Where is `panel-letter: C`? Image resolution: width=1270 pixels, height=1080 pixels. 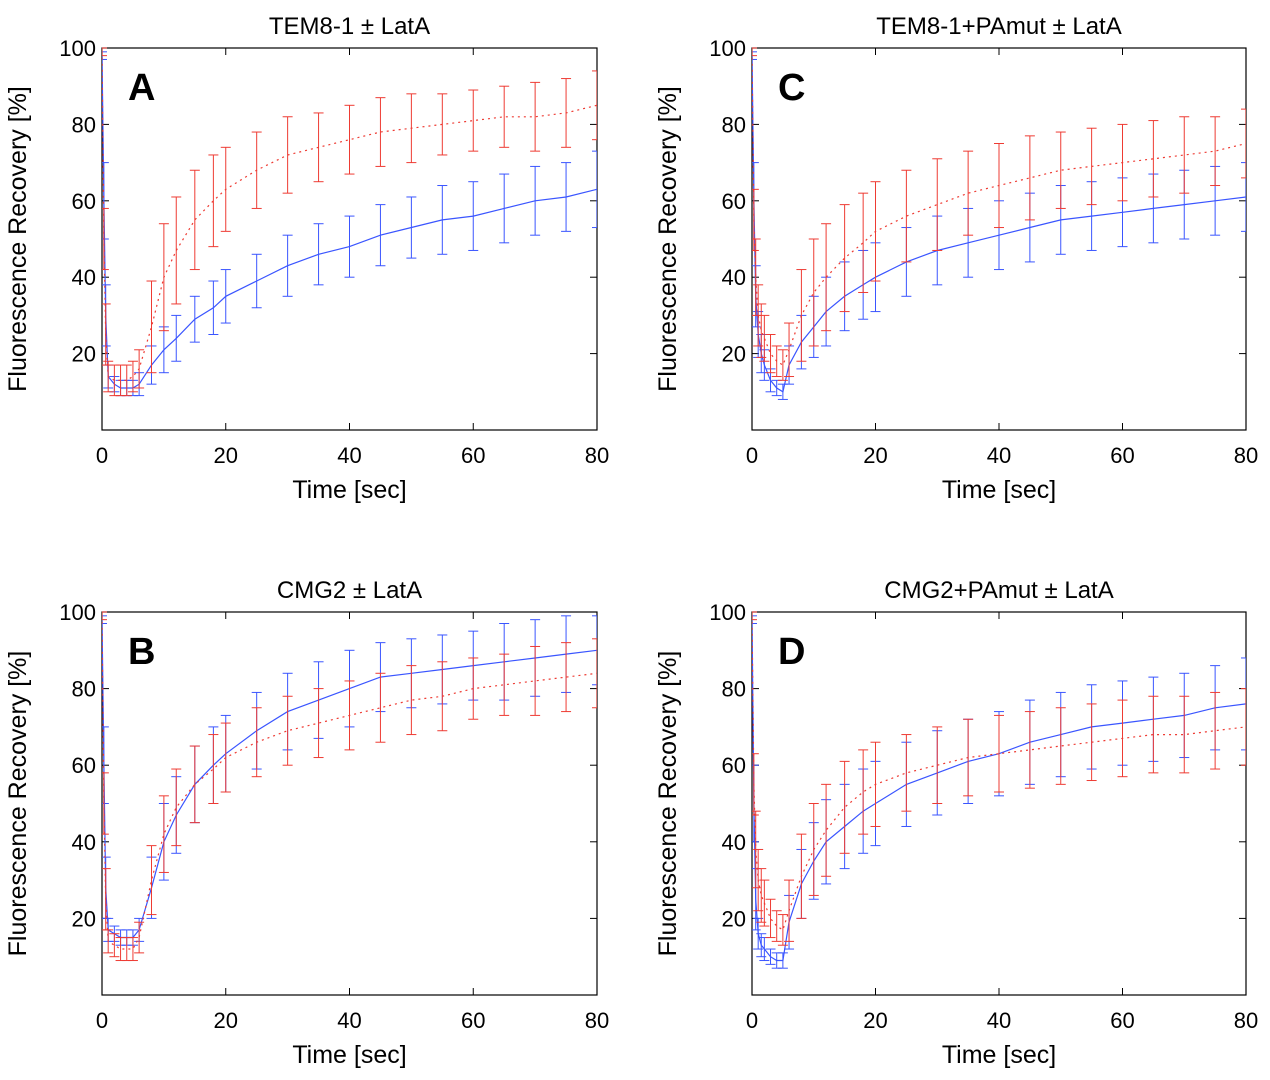 panel-letter: C is located at coordinates (791, 88).